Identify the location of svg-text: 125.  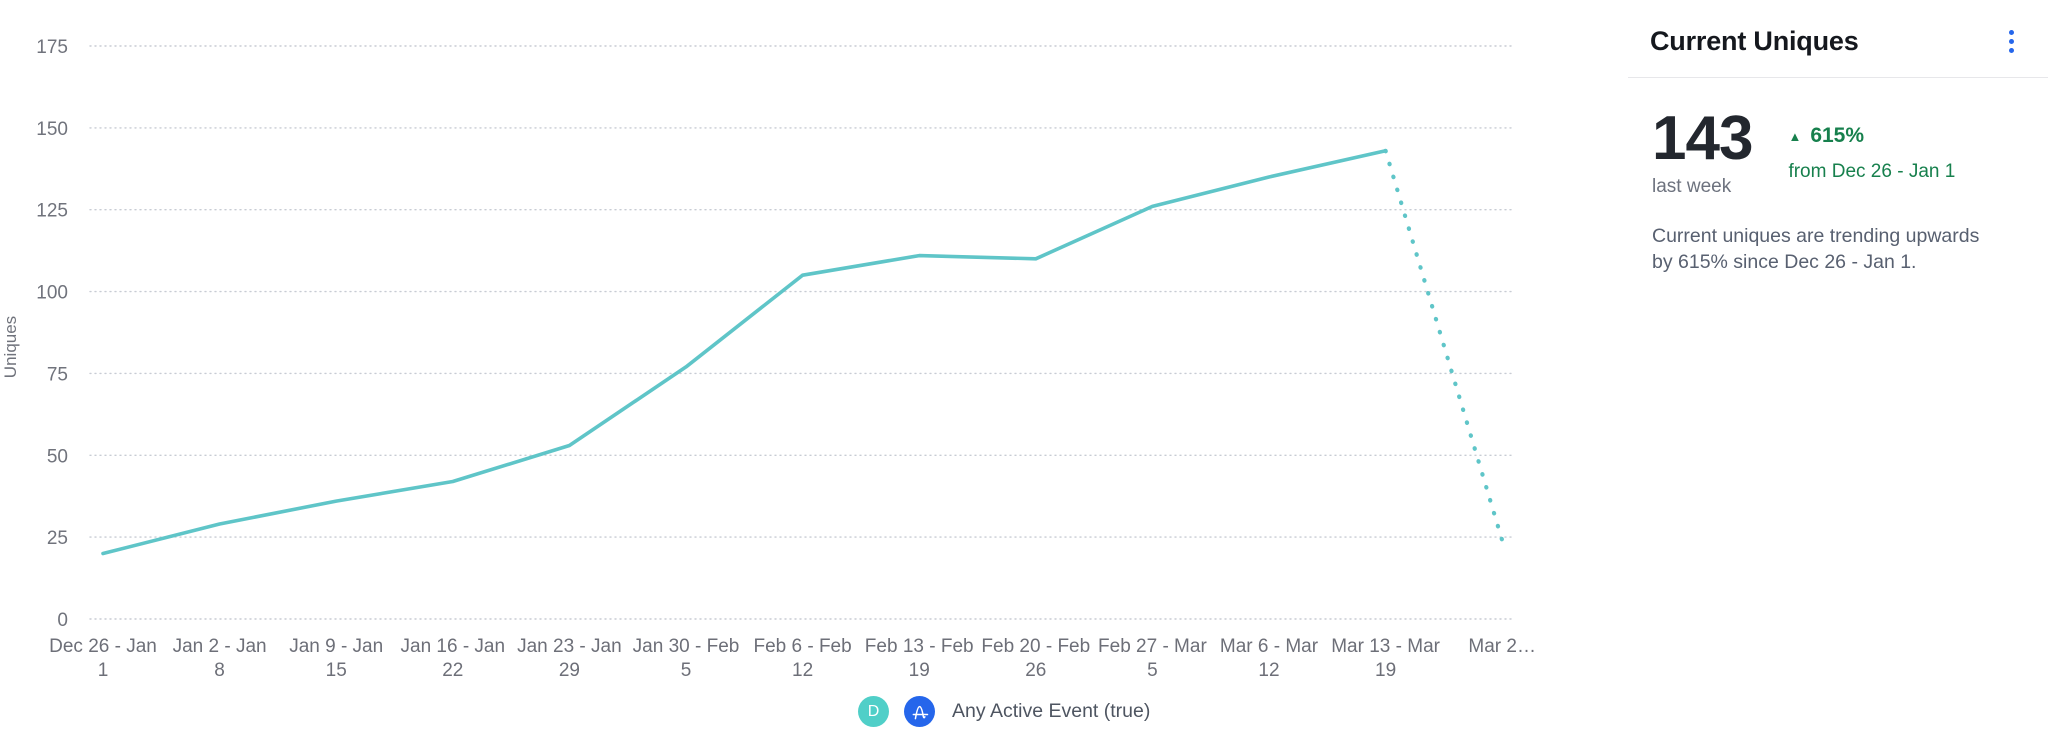
(52, 211).